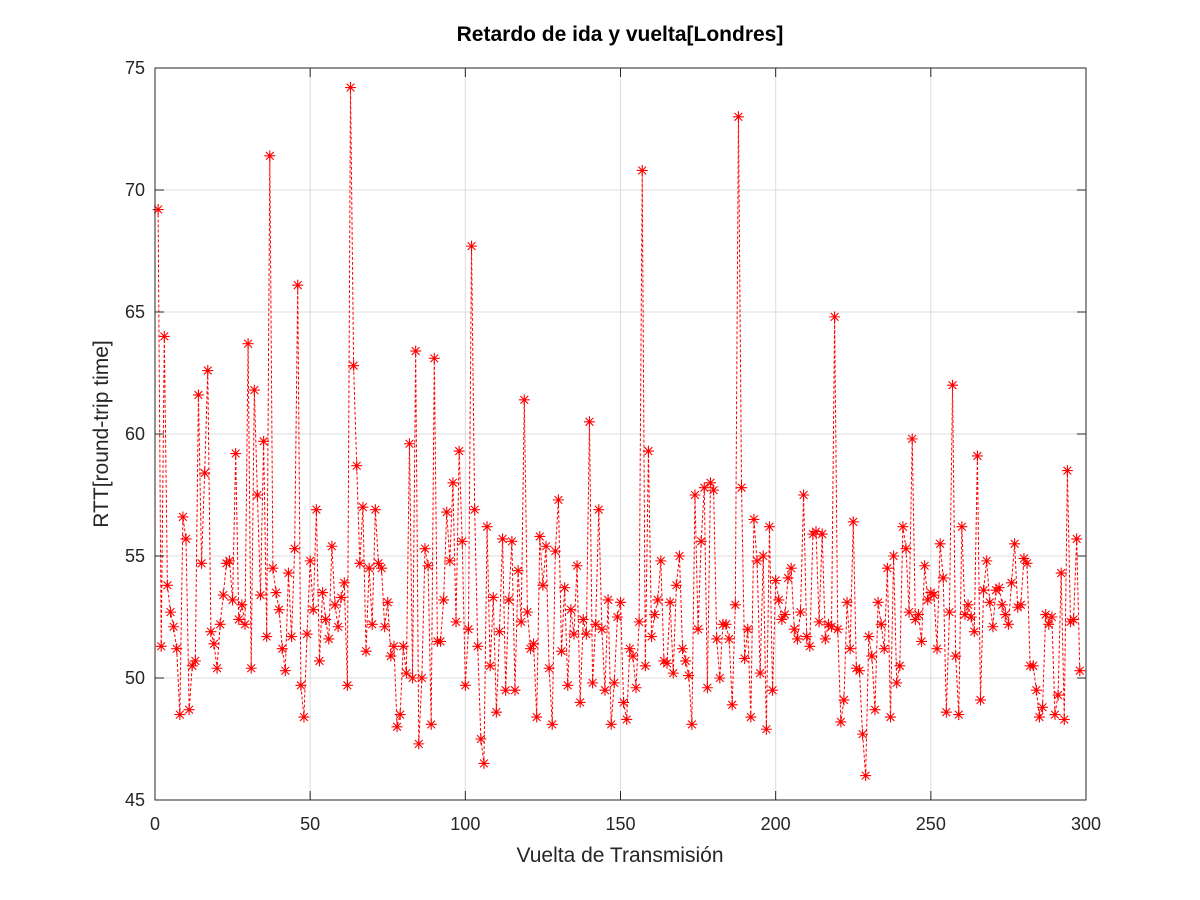 This screenshot has width=1200, height=900. Describe the element at coordinates (135, 556) in the screenshot. I see `y-tick-label: 55` at that location.